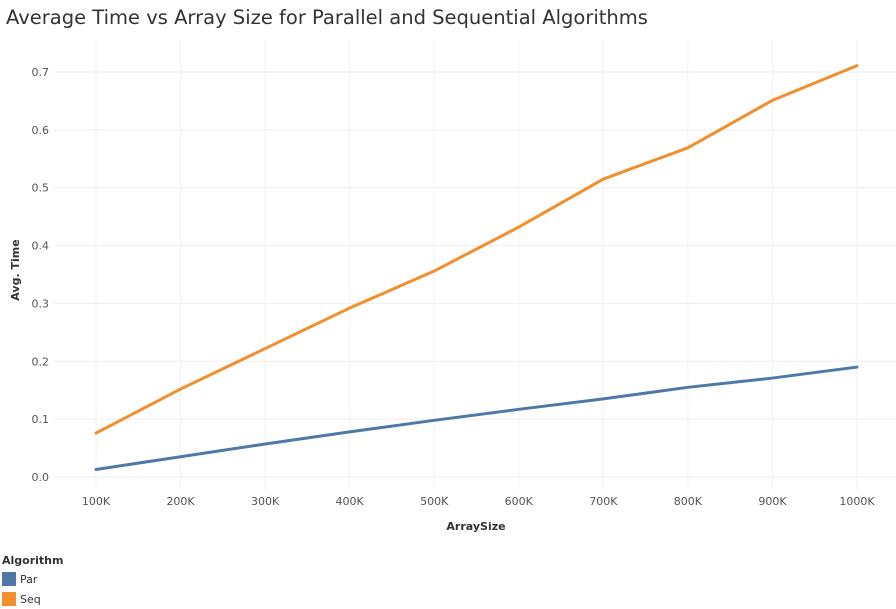 This screenshot has width=896, height=609. What do you see at coordinates (603, 501) in the screenshot?
I see `x-tick-label: 700K` at bounding box center [603, 501].